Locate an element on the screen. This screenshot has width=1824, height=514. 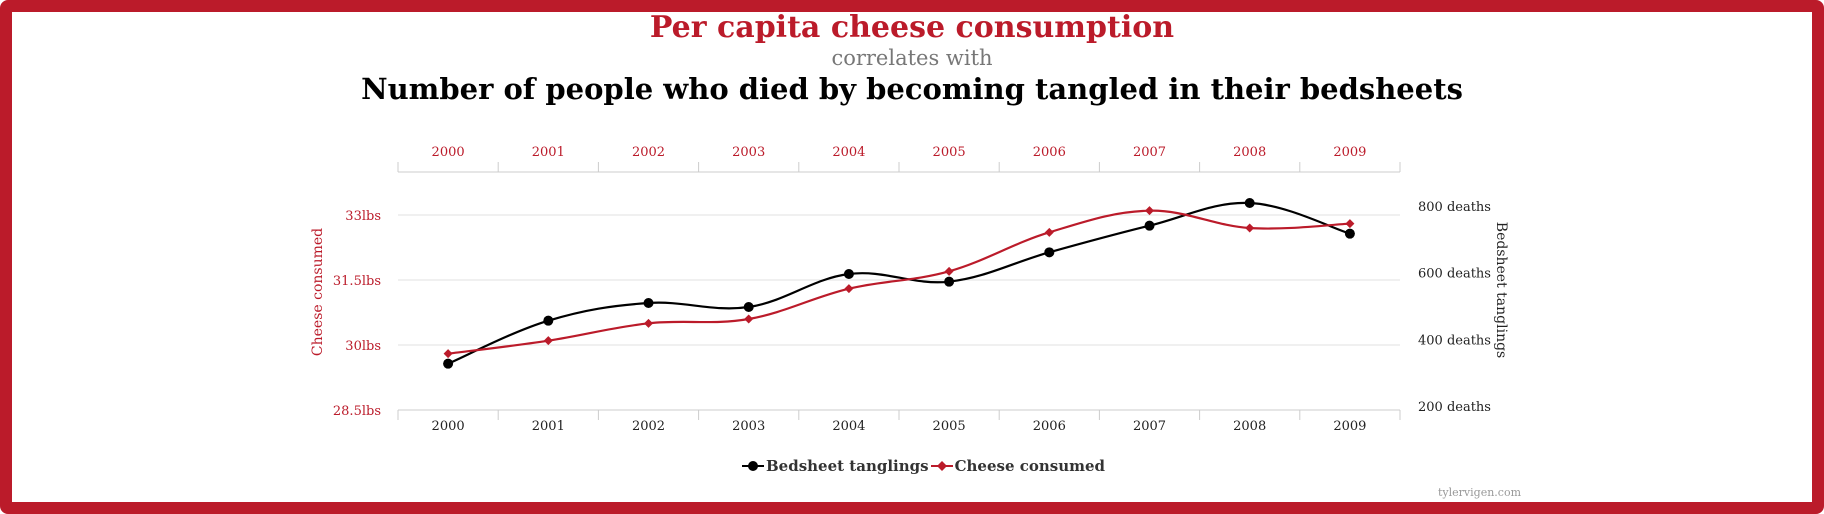
y-right-tick-label: 600 deaths is located at coordinates (1454, 274).